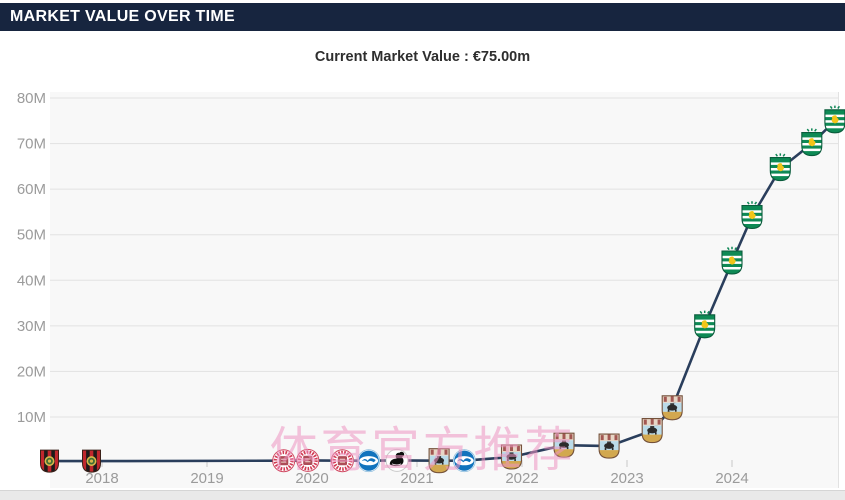 This screenshot has width=845, height=500. Describe the element at coordinates (206, 478) in the screenshot. I see `x-axis-label: 2019` at that location.